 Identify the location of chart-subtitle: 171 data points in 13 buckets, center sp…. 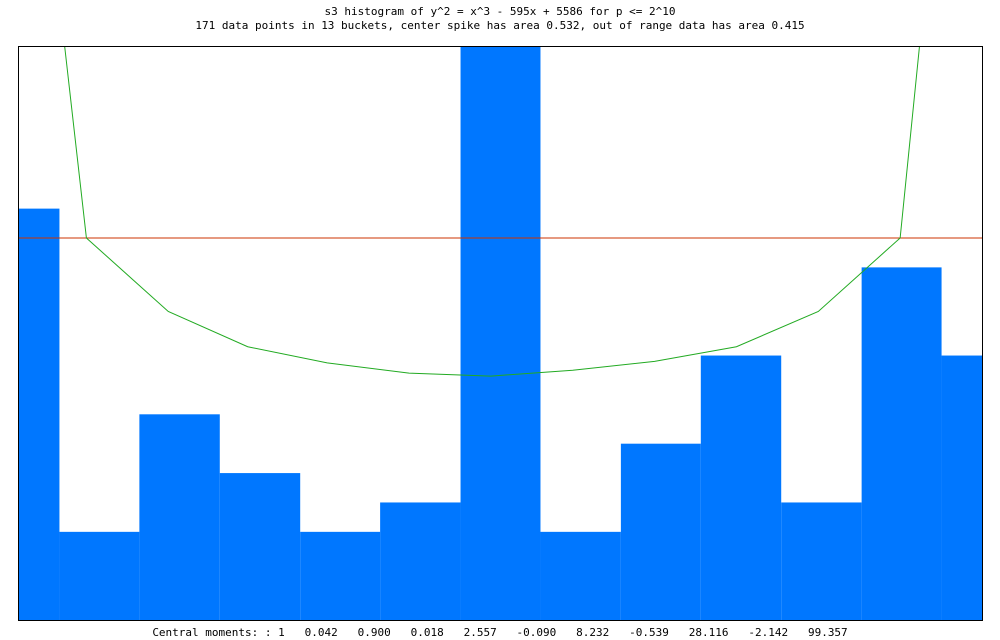
(500, 25).